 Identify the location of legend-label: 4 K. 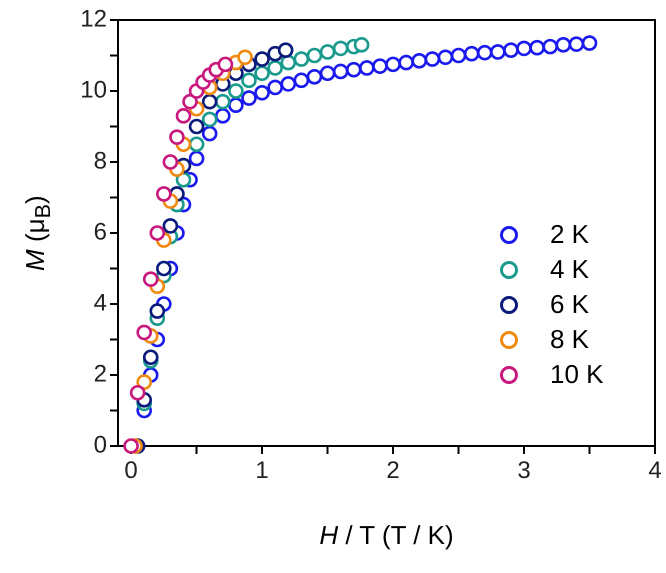
(570, 269).